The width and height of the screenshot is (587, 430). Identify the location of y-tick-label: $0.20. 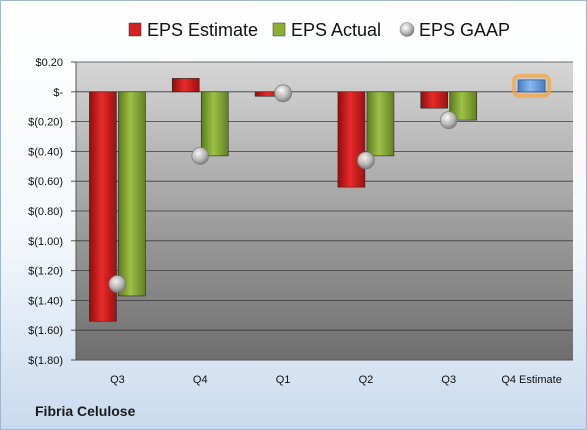
(49, 63).